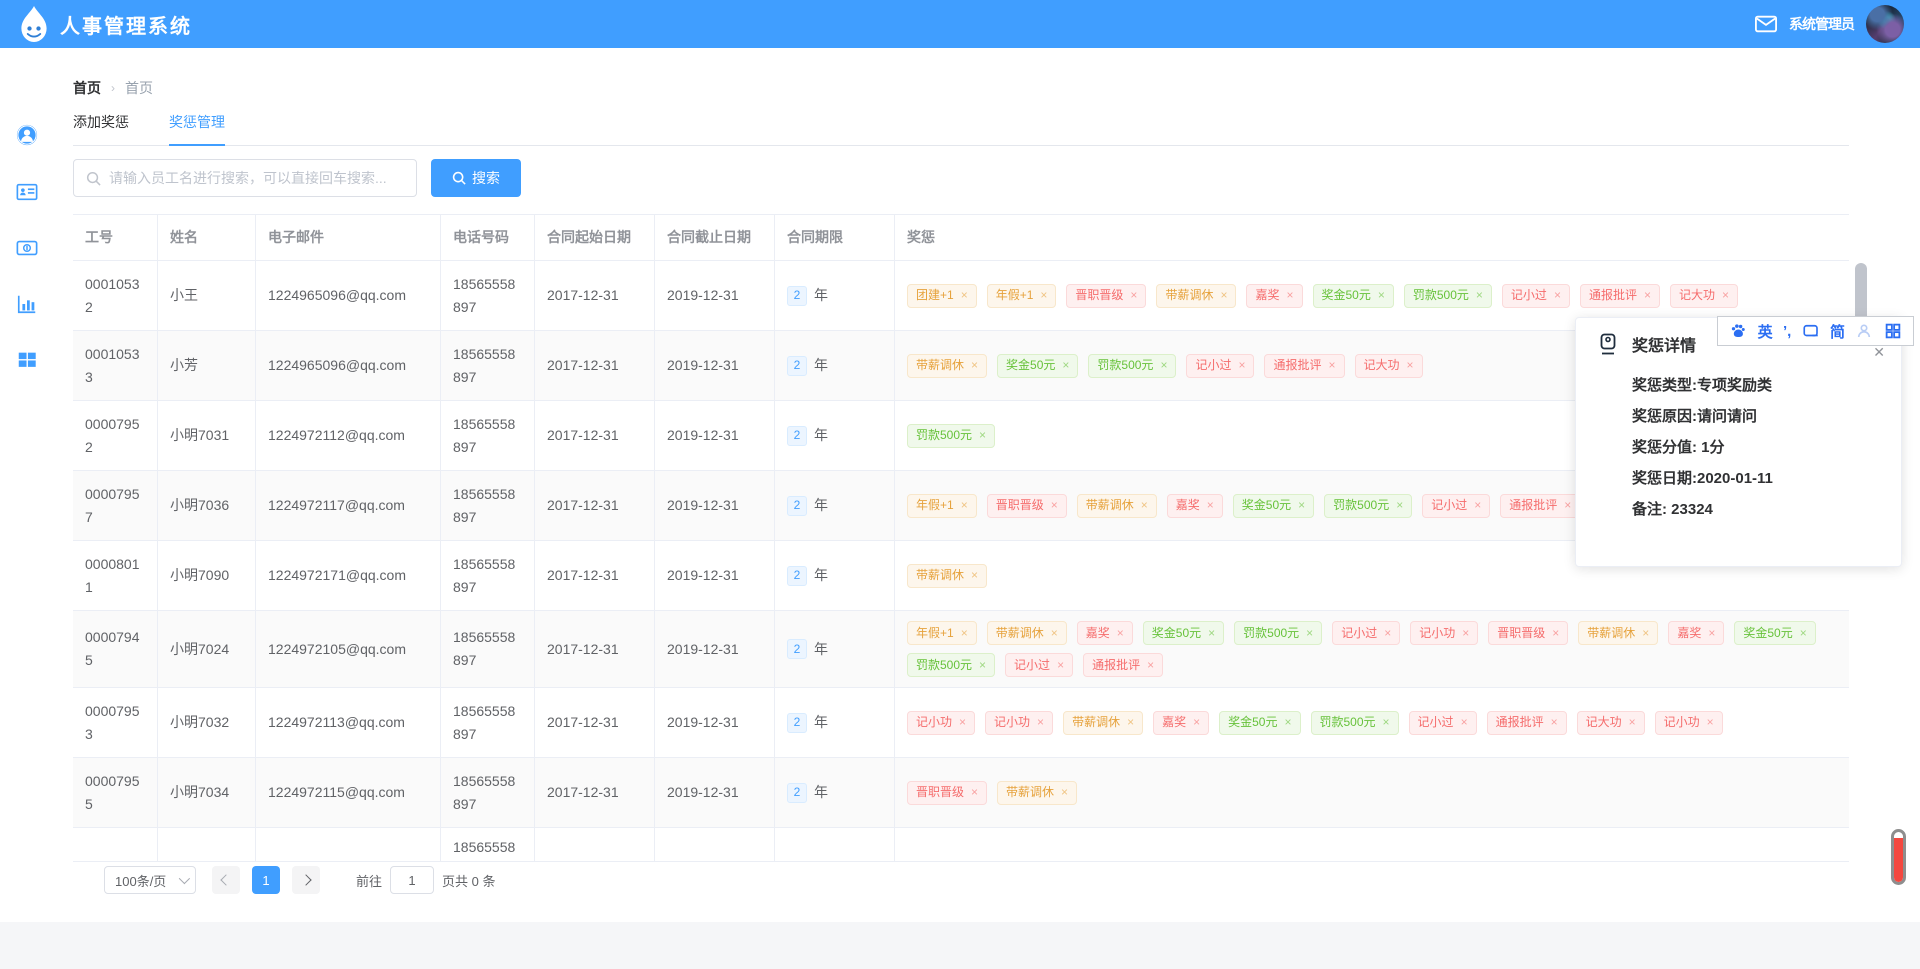 This screenshot has width=1920, height=969. Describe the element at coordinates (266, 880) in the screenshot. I see `current-page-button: 1` at that location.